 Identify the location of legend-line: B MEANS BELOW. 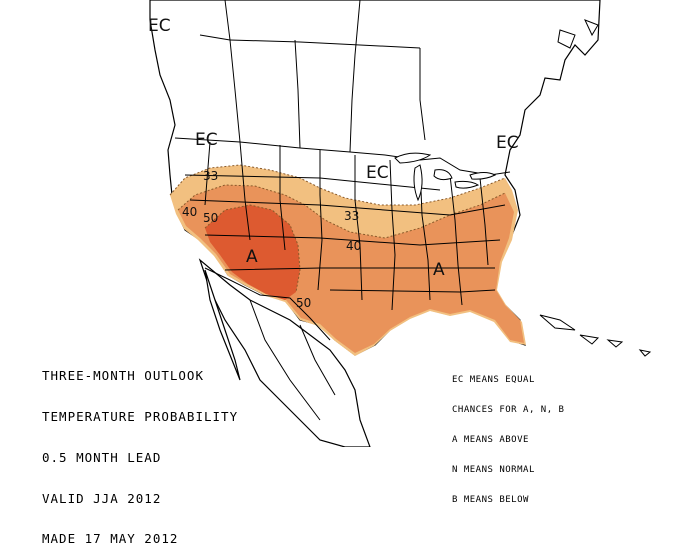
(490, 500).